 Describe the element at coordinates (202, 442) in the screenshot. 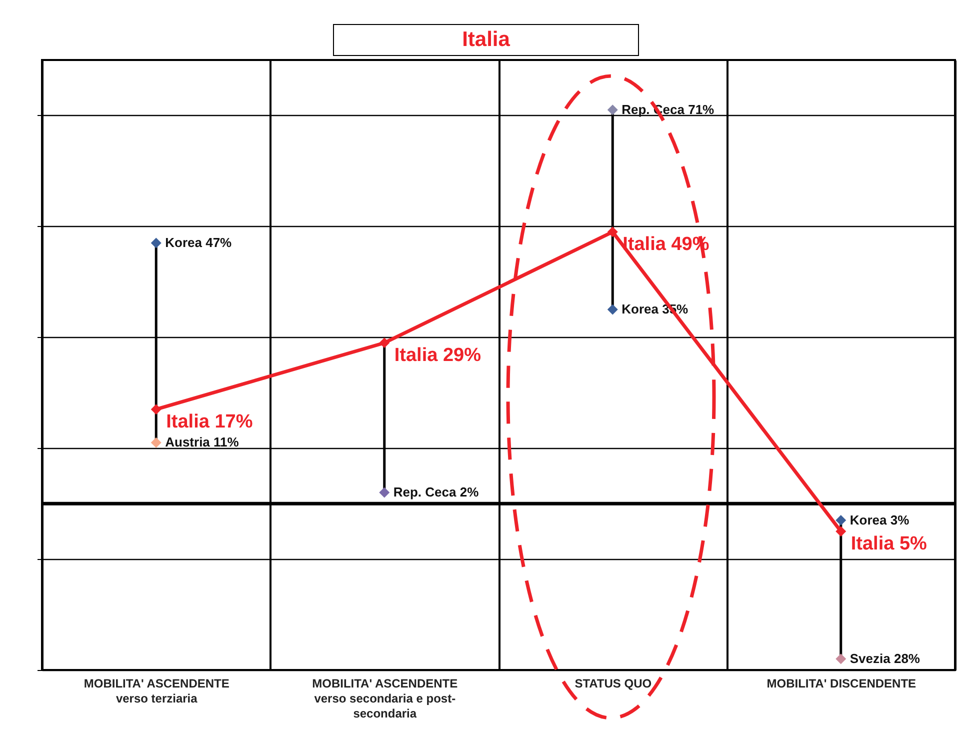

I see `data-label: Austria 11%` at that location.